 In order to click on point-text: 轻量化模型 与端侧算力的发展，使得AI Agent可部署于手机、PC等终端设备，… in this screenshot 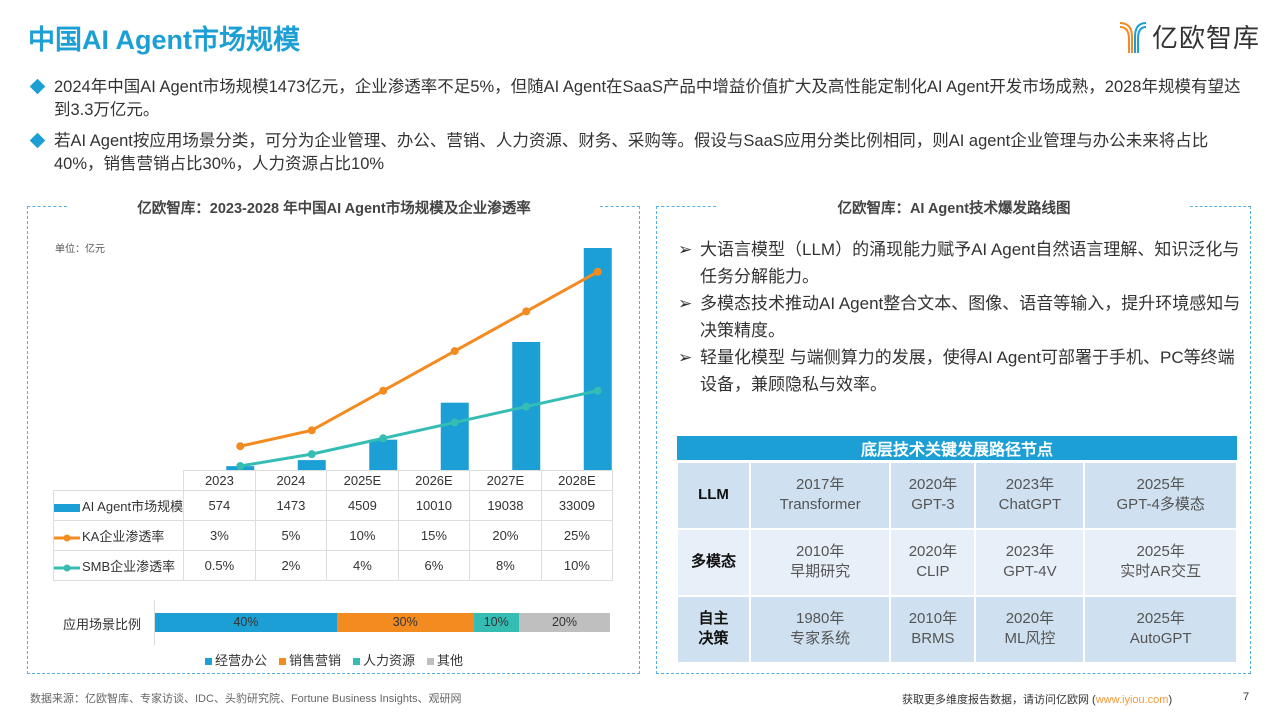, I will do `click(967, 371)`.